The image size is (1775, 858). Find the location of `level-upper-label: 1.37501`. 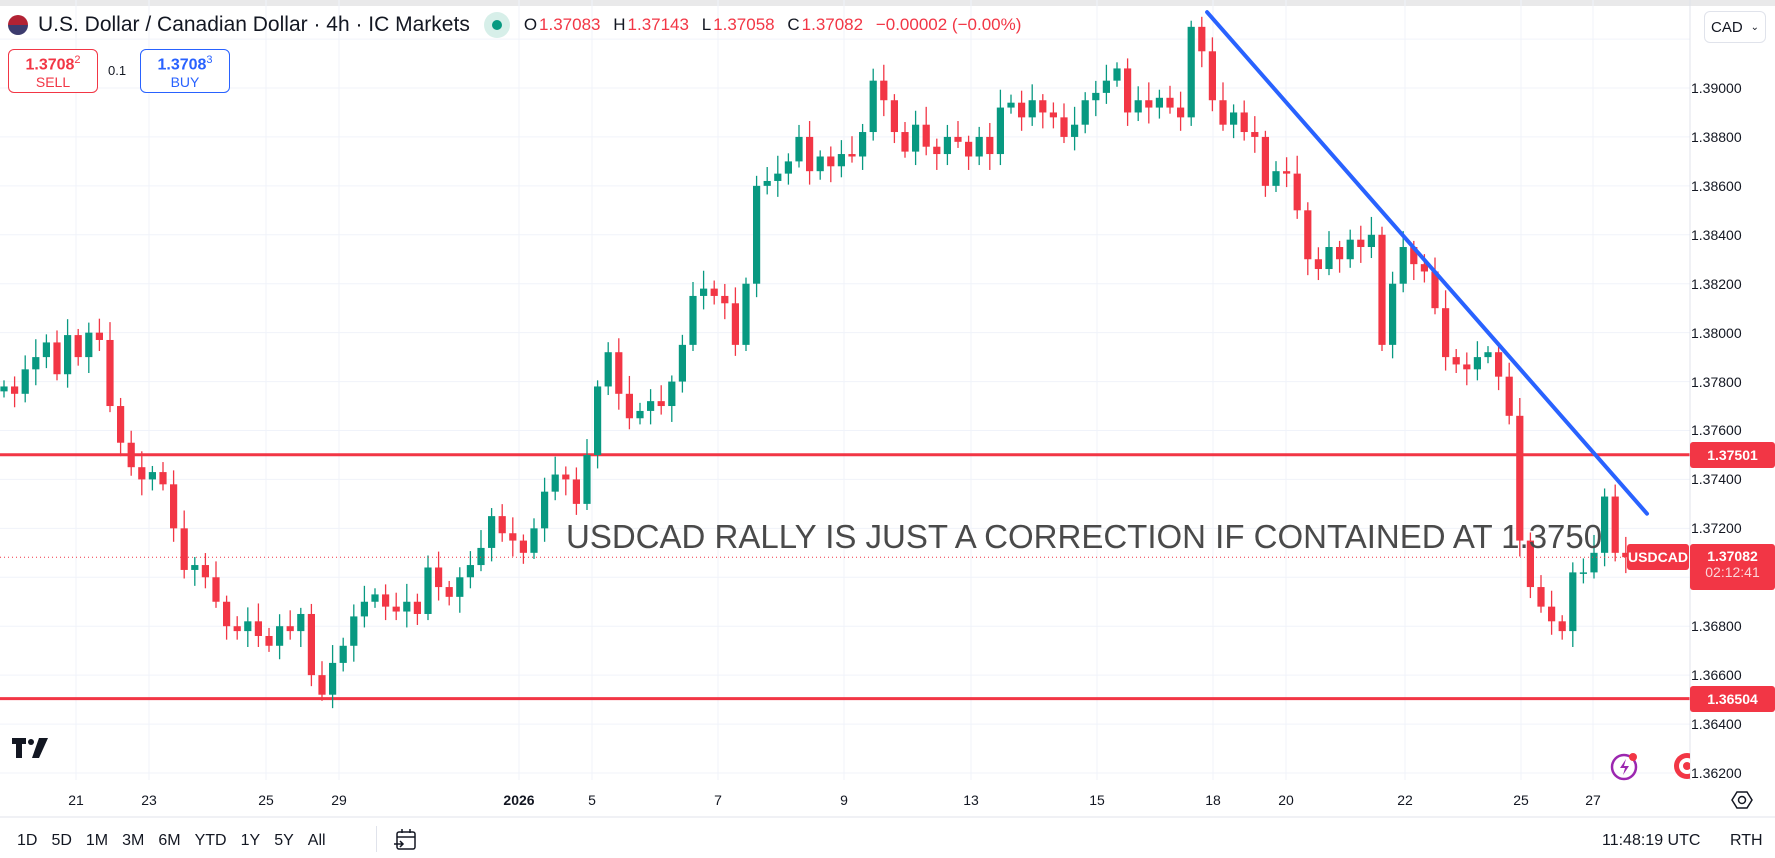

level-upper-label: 1.37501 is located at coordinates (1732, 455).